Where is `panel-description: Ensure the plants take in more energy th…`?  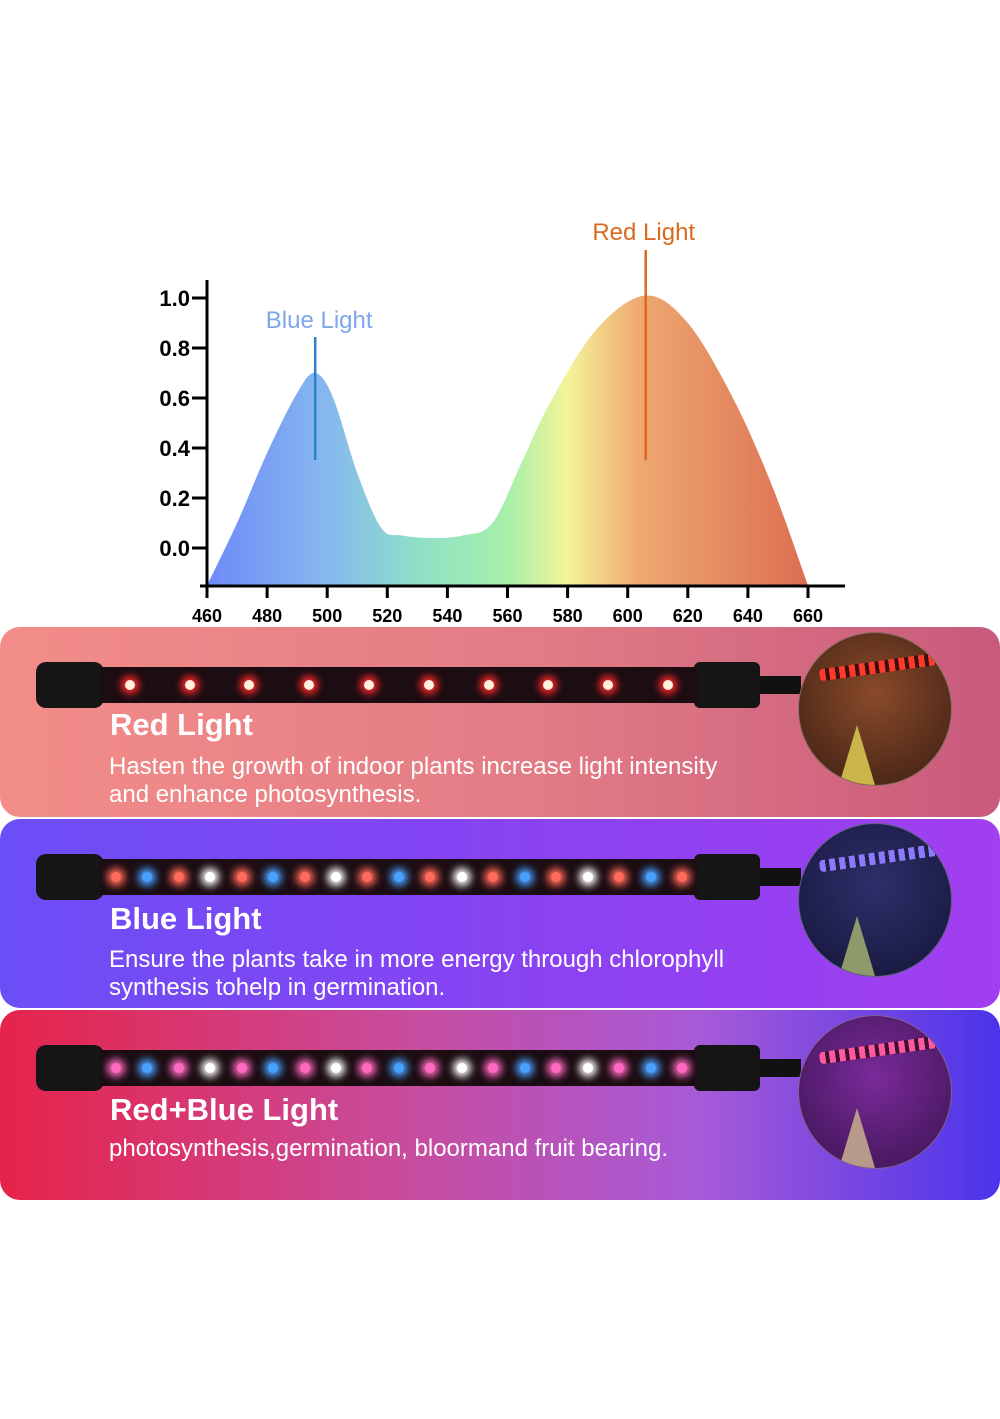 panel-description: Ensure the plants take in more energy th… is located at coordinates (417, 973).